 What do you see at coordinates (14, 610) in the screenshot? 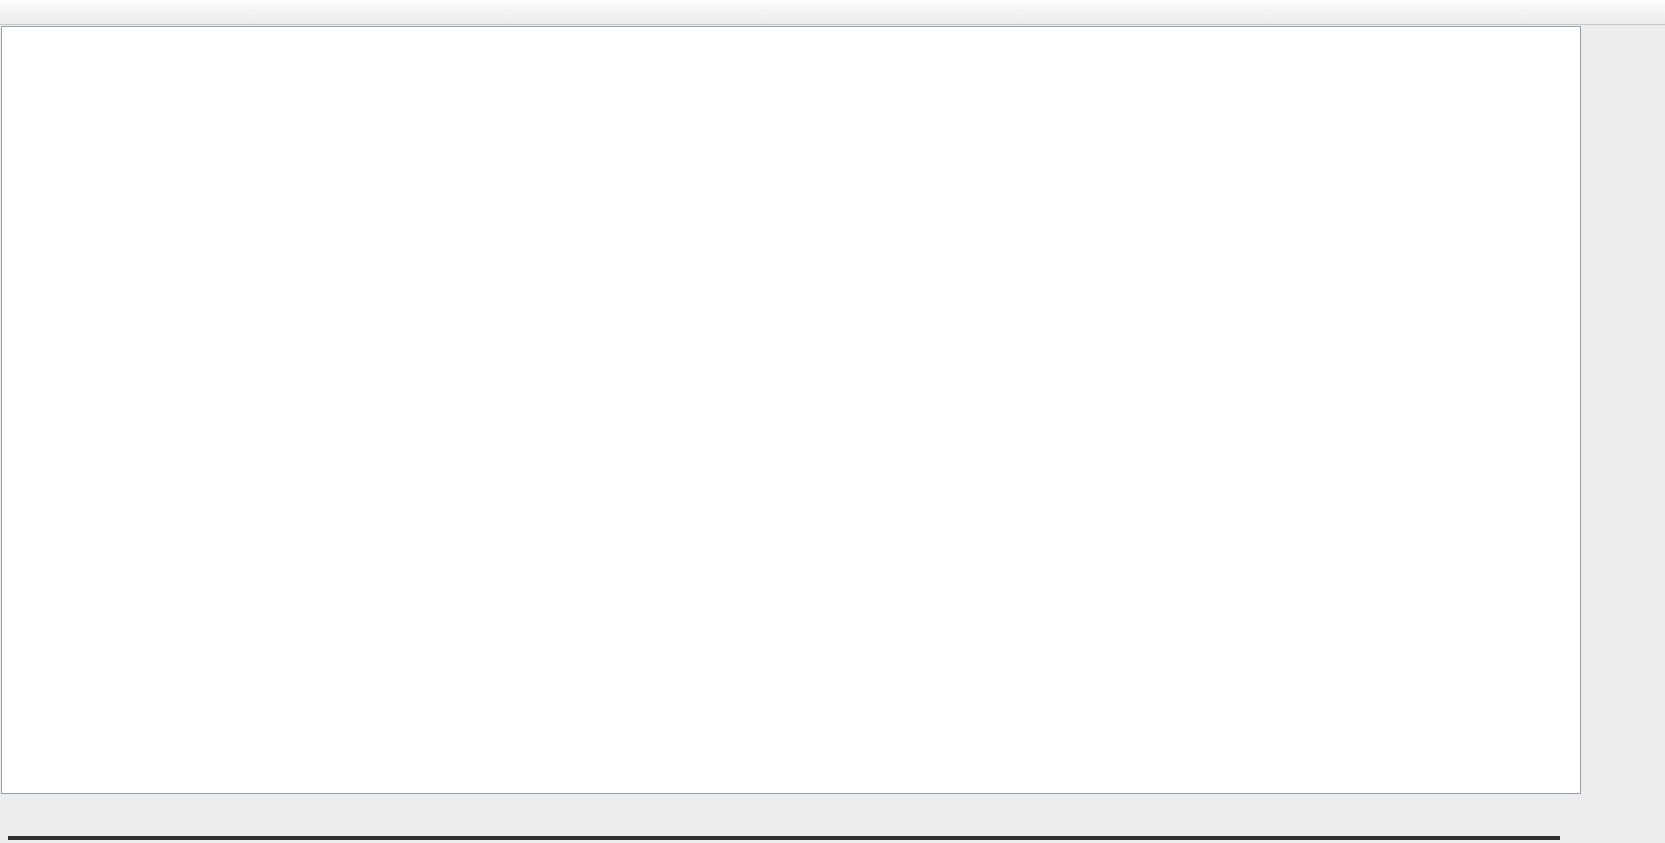
I see `macd-label` at bounding box center [14, 610].